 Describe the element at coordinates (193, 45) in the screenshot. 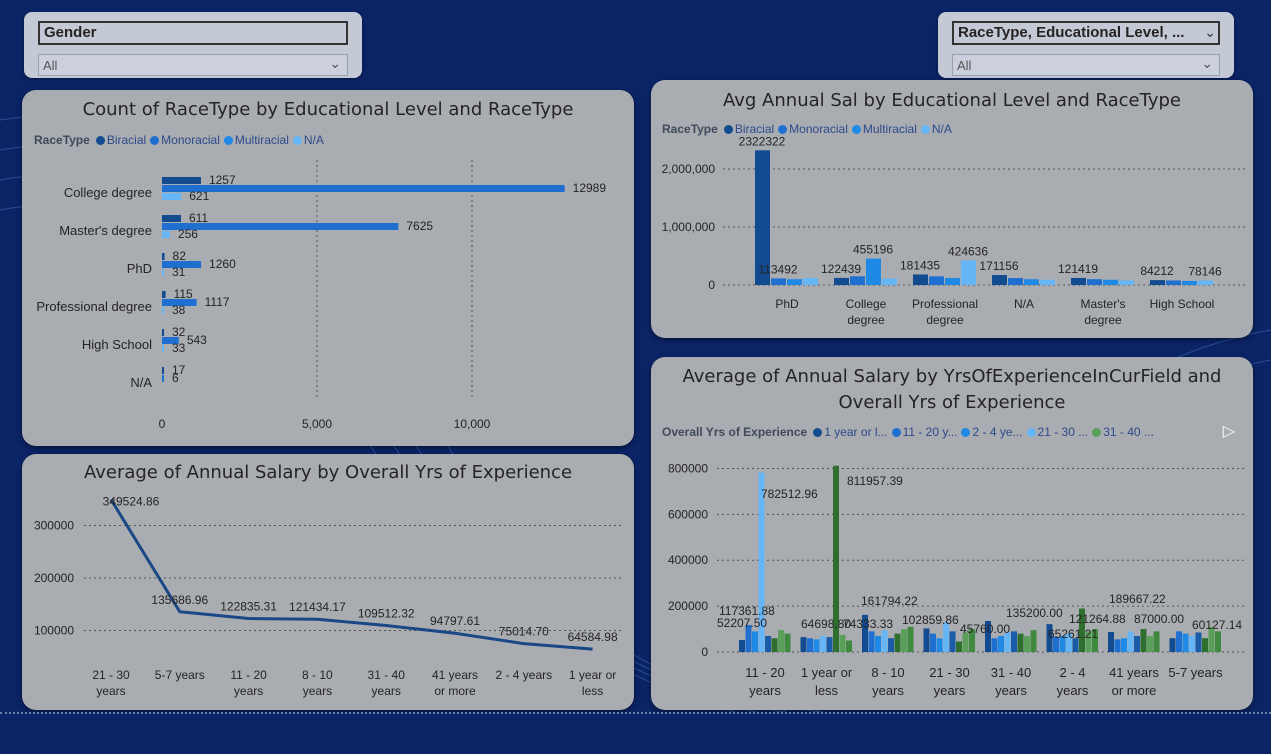

I see `gender-slicer: Gender All ⌄` at that location.